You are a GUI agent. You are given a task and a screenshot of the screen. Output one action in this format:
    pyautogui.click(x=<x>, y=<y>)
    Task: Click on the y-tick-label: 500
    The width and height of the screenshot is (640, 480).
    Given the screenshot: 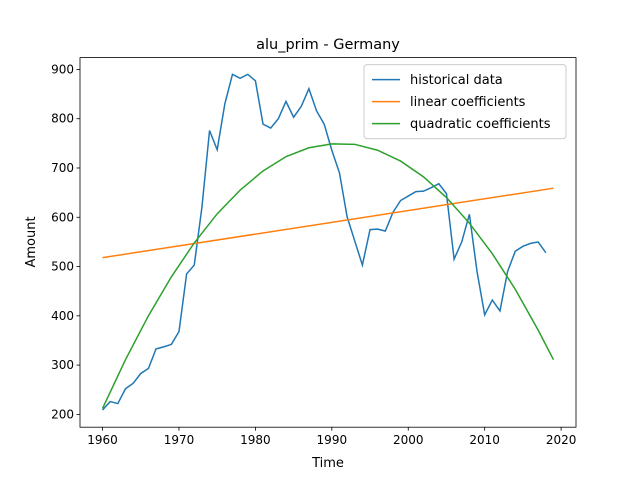 What is the action you would take?
    pyautogui.click(x=62, y=267)
    